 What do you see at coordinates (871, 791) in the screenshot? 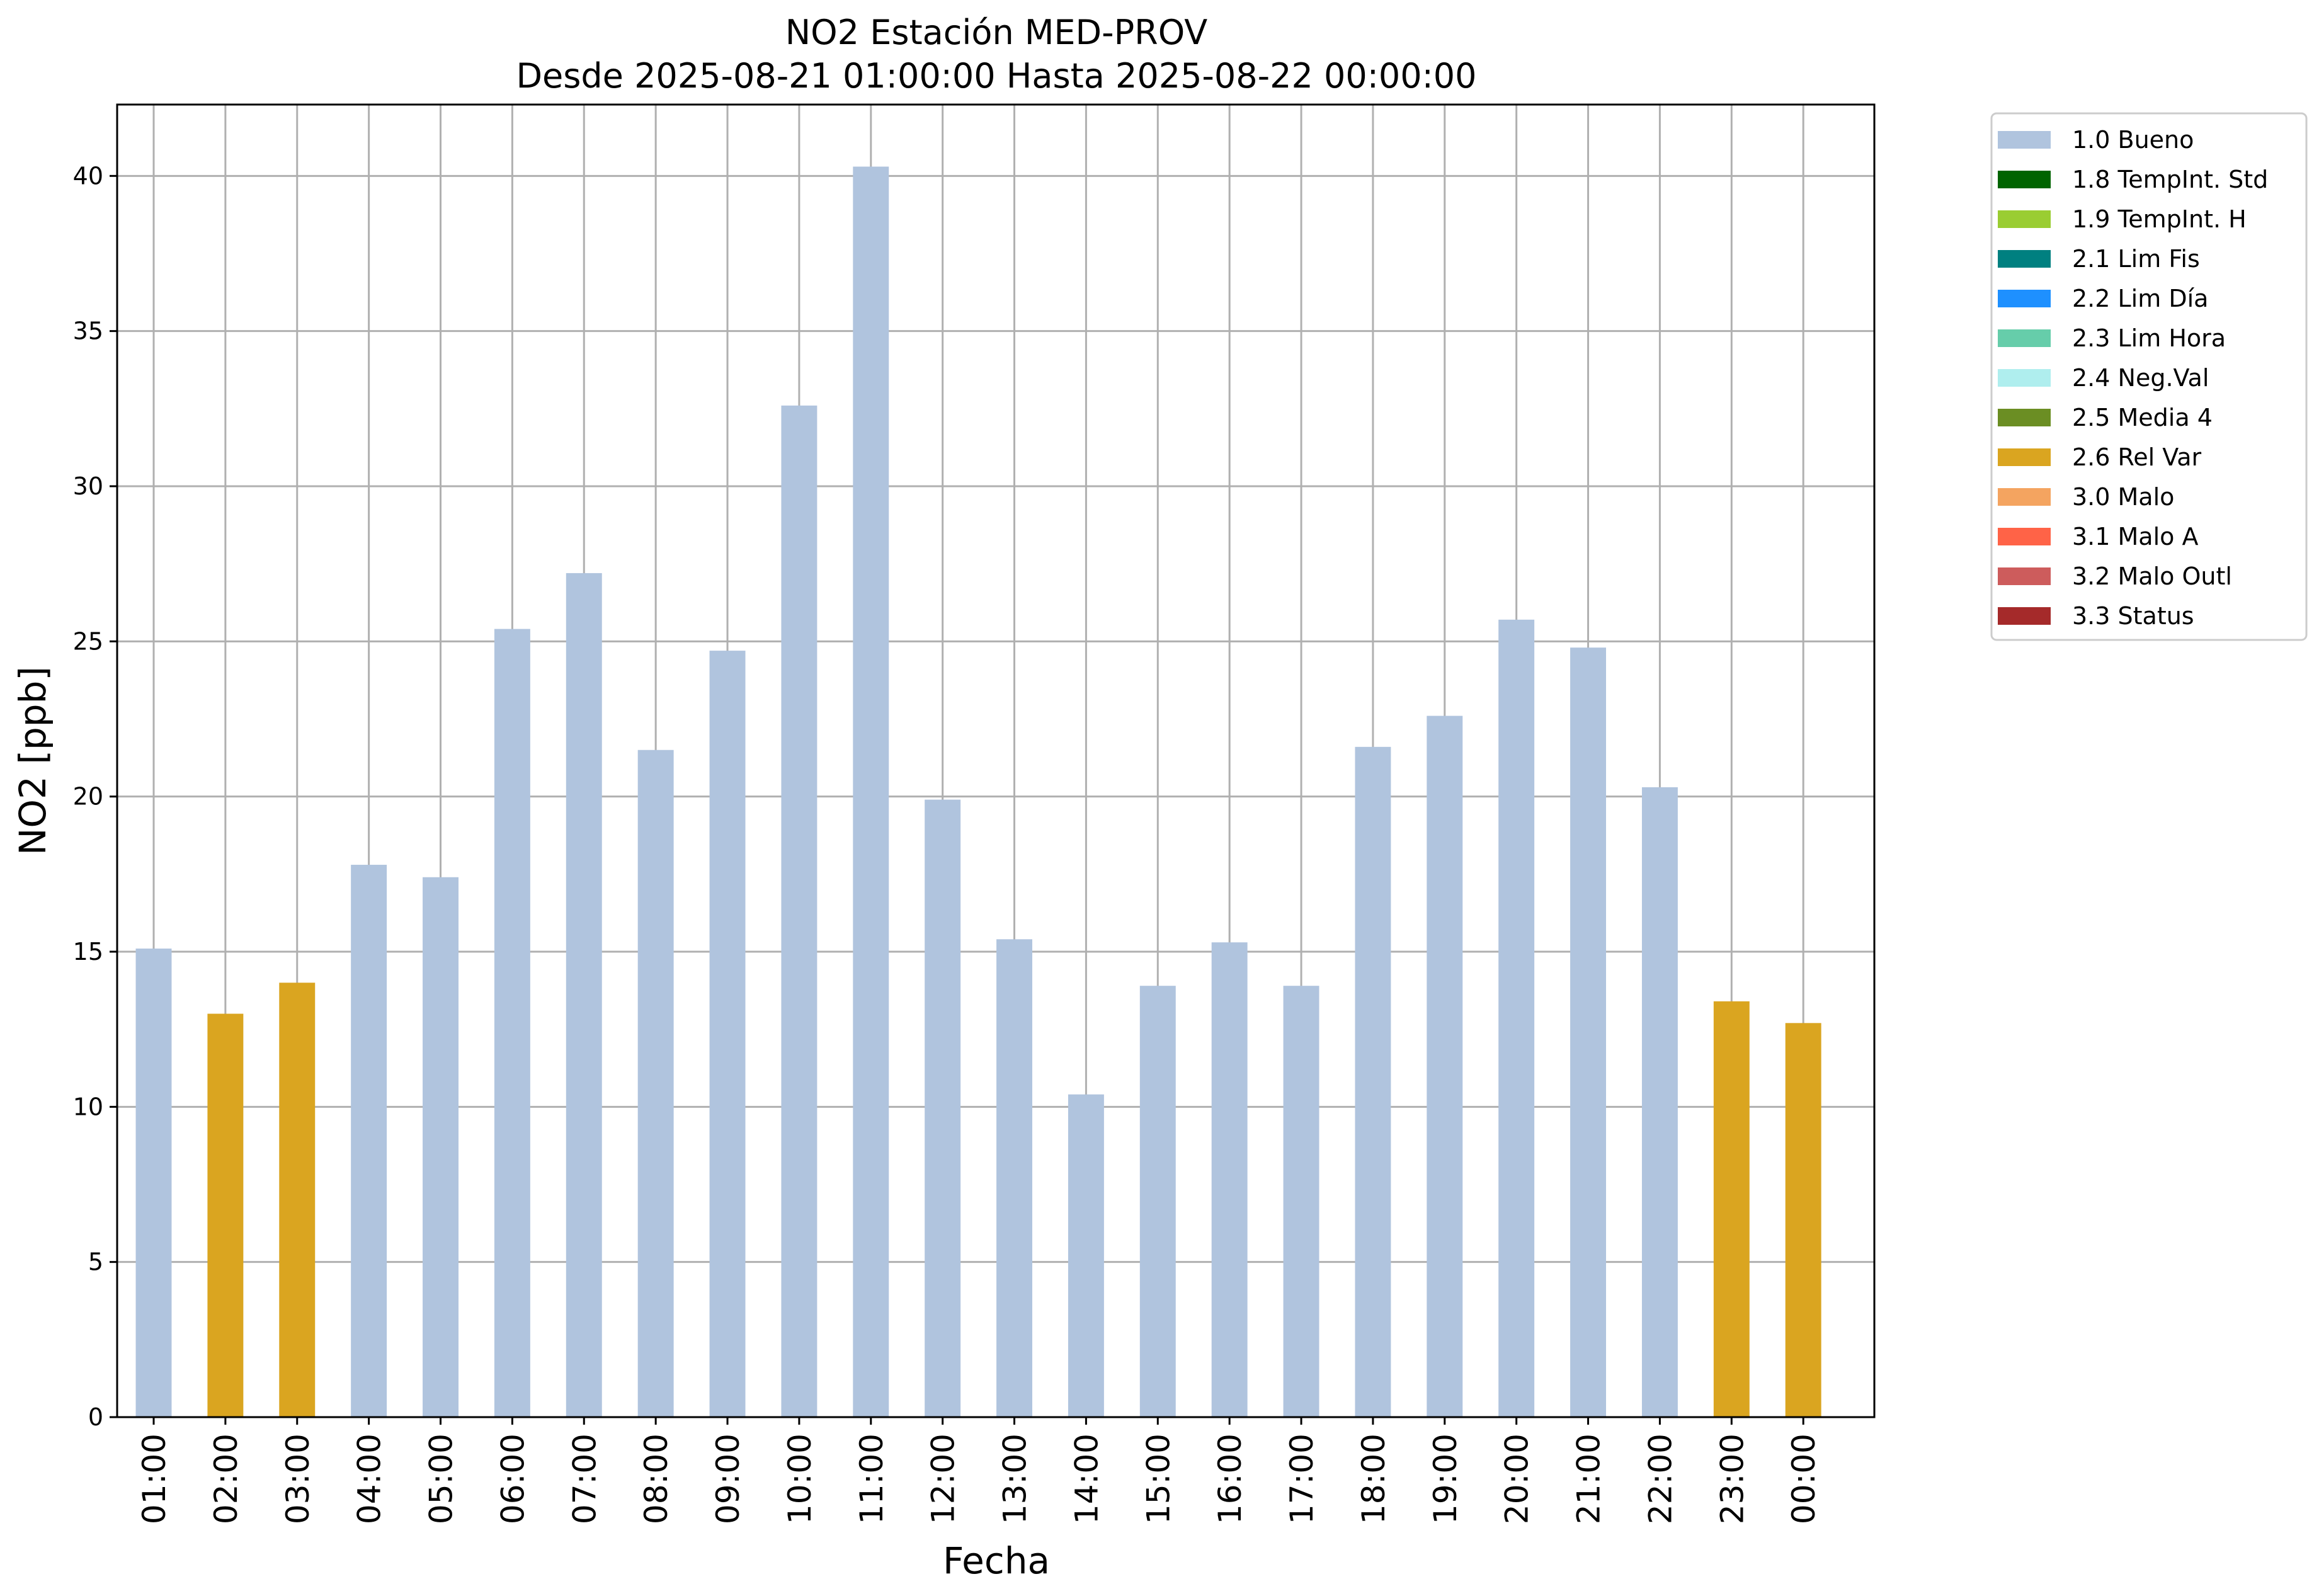
I see `bar-1100: 11:00: 40.3` at bounding box center [871, 791].